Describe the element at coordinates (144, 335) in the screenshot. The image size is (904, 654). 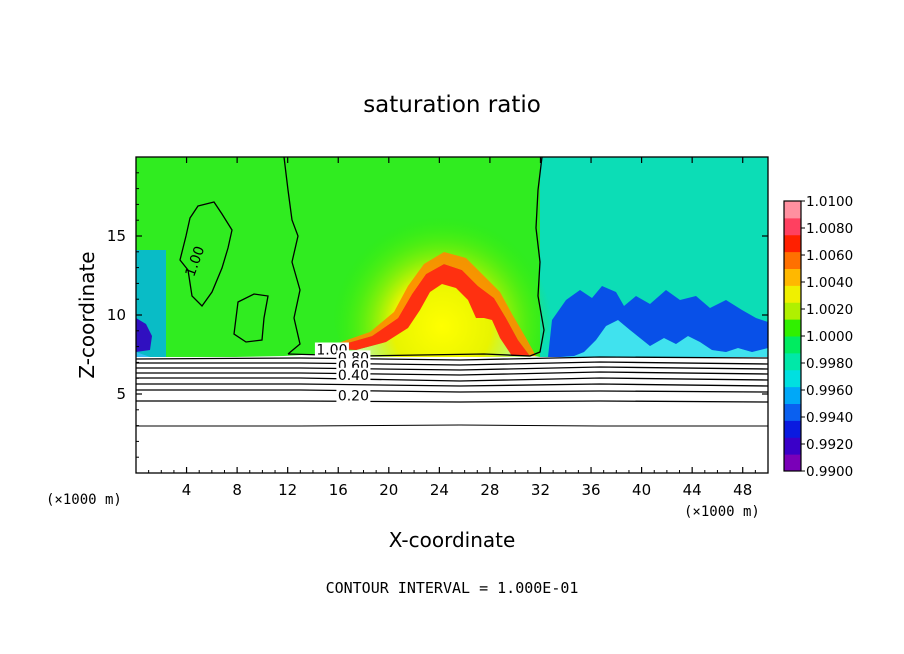
I see `west-blue-edge` at that location.